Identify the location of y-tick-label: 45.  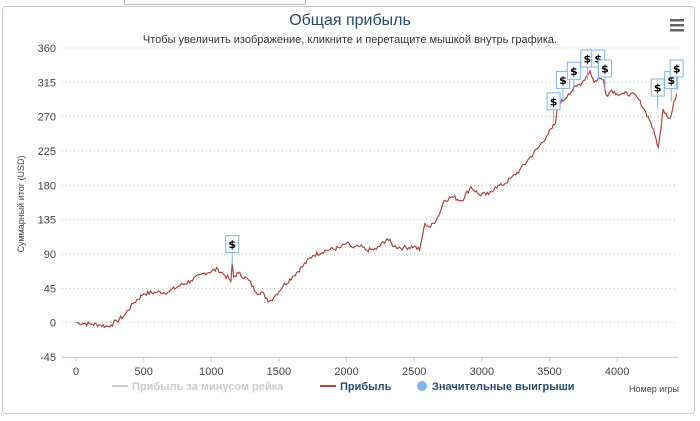
(50, 289).